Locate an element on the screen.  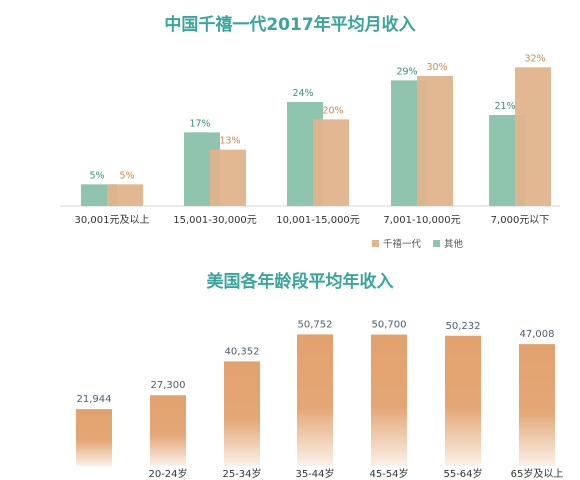
us-data-label-6: 47,008 is located at coordinates (537, 334).